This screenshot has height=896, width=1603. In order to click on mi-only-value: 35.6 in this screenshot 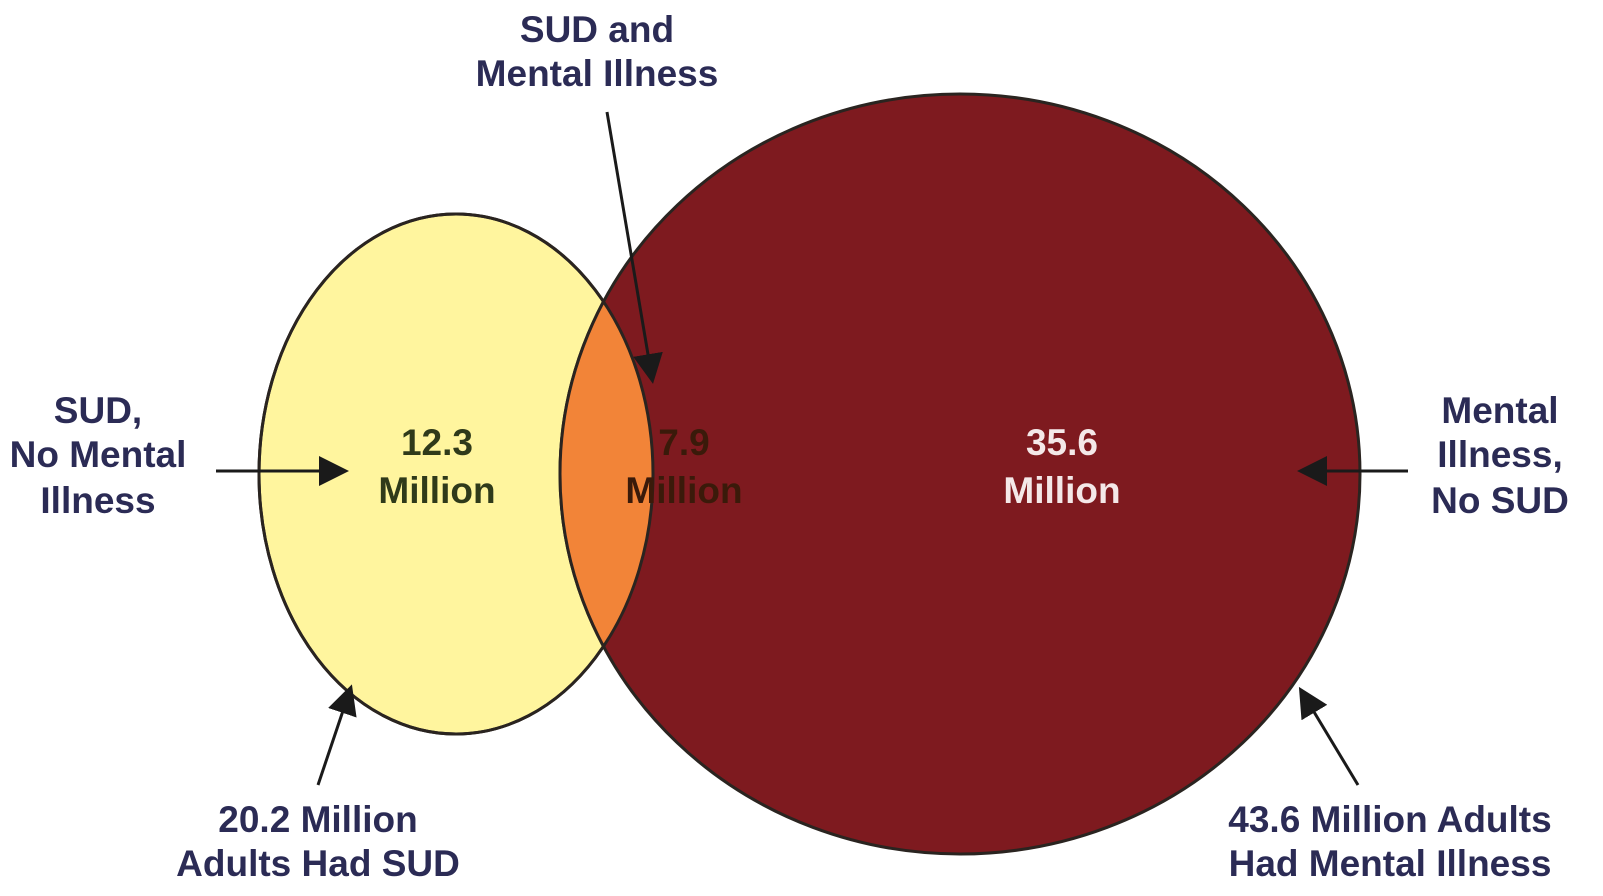, I will do `click(1062, 442)`.